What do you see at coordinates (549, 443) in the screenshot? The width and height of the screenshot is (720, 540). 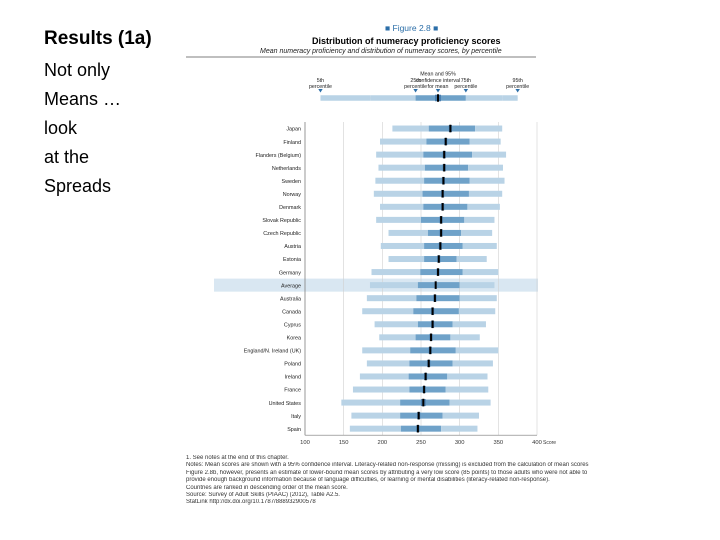 I see `x-unit-label: Score` at bounding box center [549, 443].